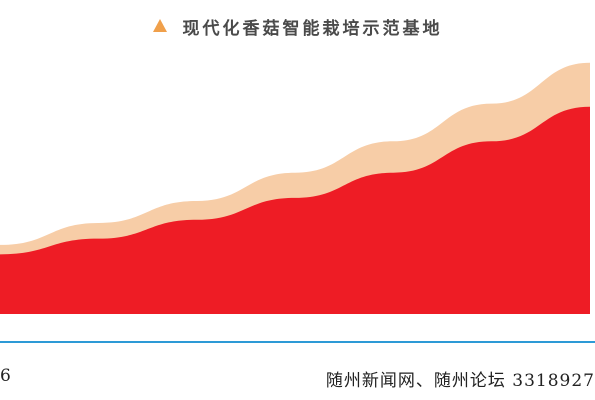 This screenshot has height=400, width=595. What do you see at coordinates (460, 381) in the screenshot?
I see `footer-source-text: 随州新闻网、随州论坛 3318927` at bounding box center [460, 381].